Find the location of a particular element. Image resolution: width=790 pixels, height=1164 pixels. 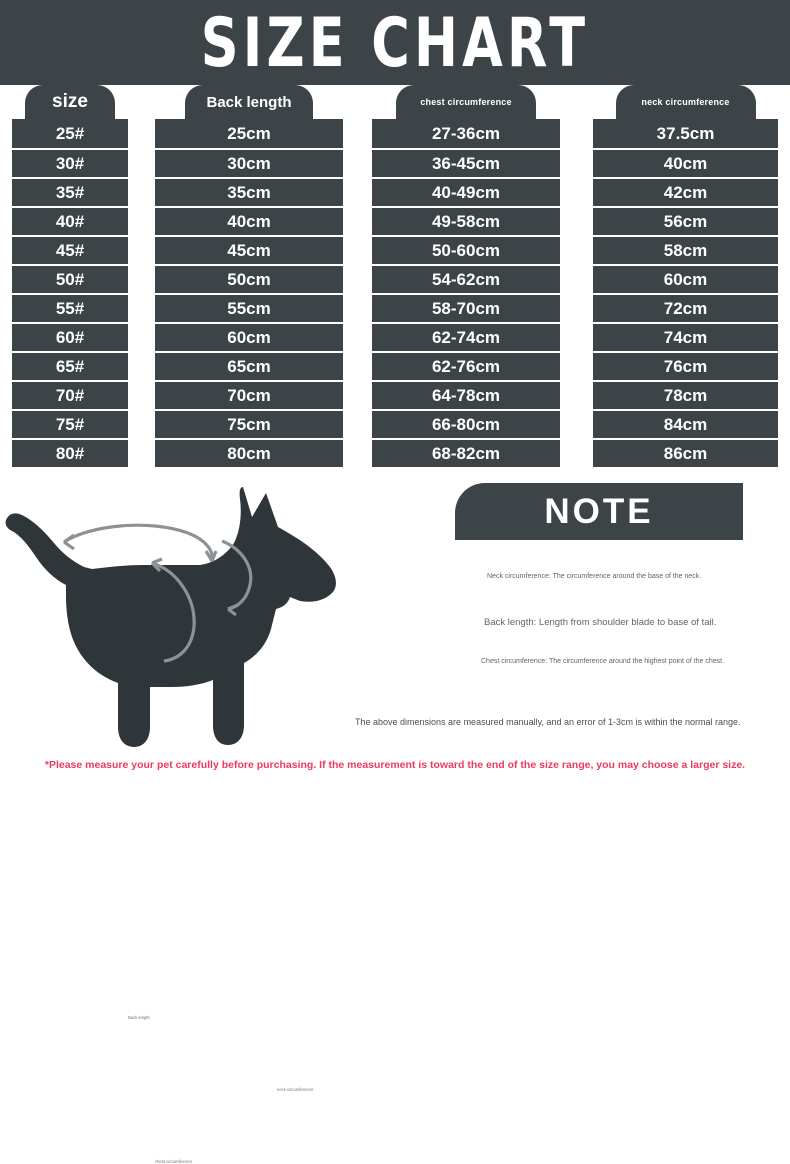

table-cell: 25# is located at coordinates (70, 133).